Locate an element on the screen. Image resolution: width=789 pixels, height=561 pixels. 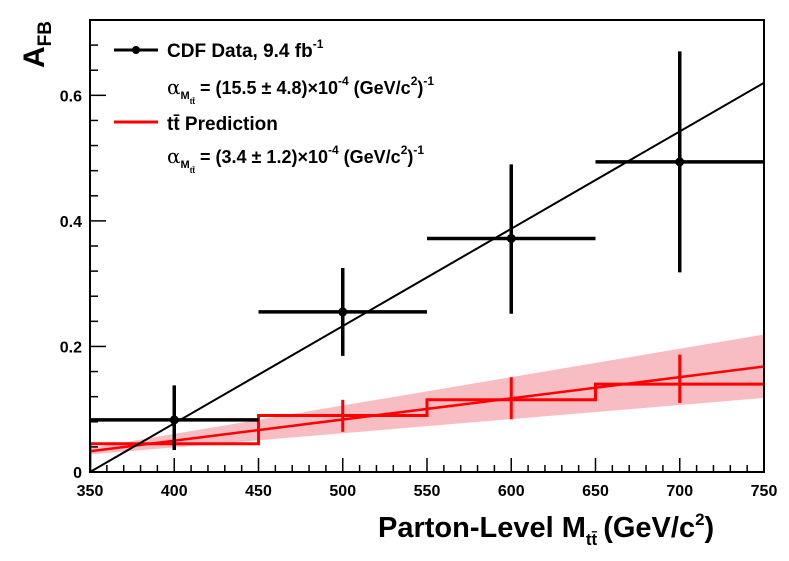
x-tick-label: 600 is located at coordinates (511, 491).